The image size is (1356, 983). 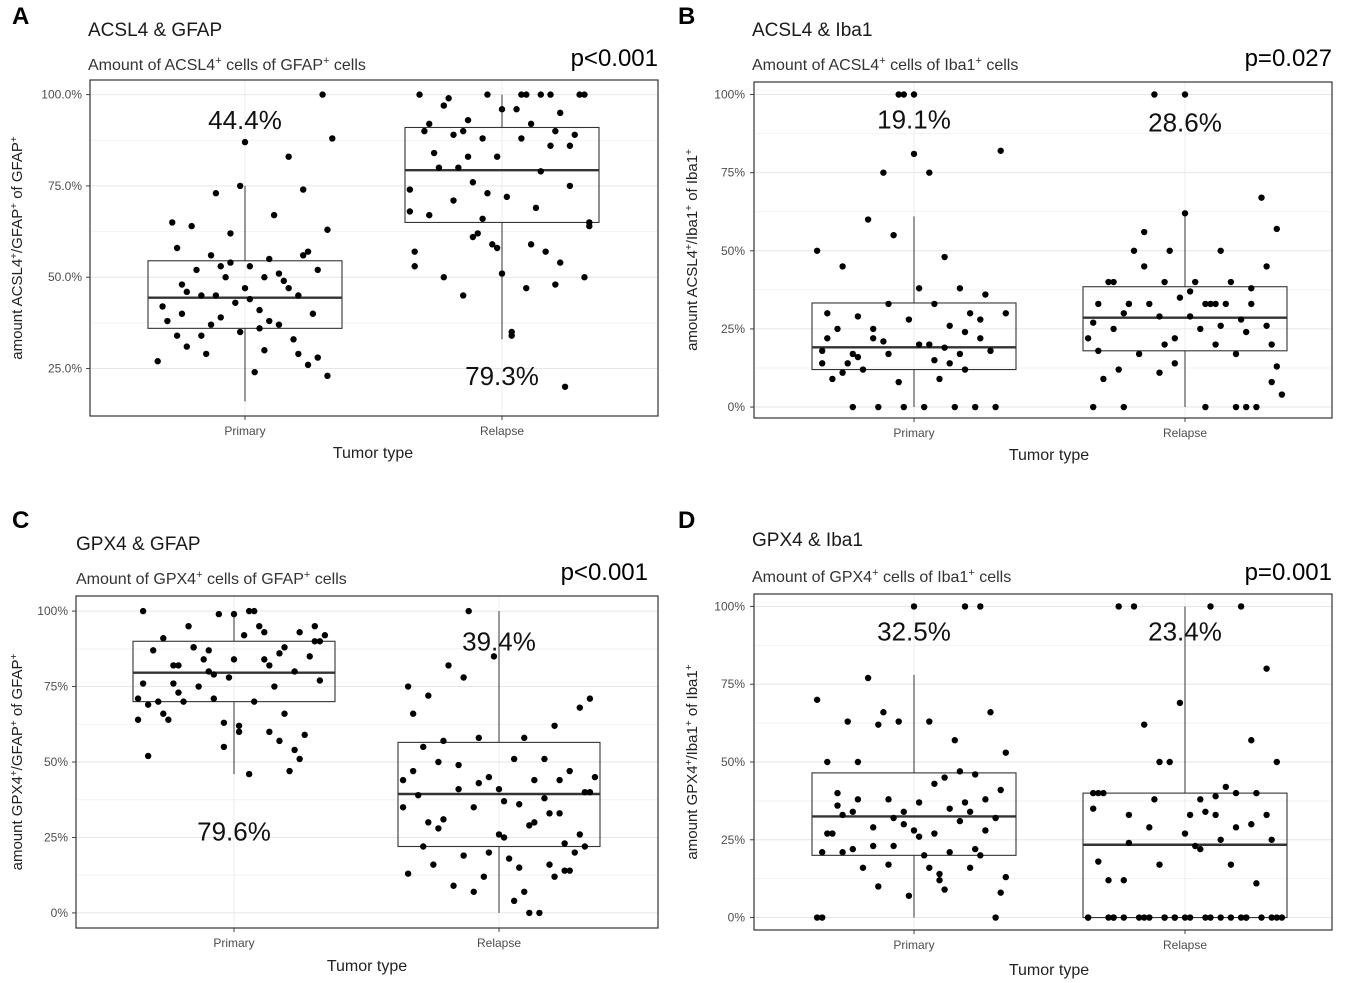 I want to click on y-tick-label: 0%, so click(x=737, y=407).